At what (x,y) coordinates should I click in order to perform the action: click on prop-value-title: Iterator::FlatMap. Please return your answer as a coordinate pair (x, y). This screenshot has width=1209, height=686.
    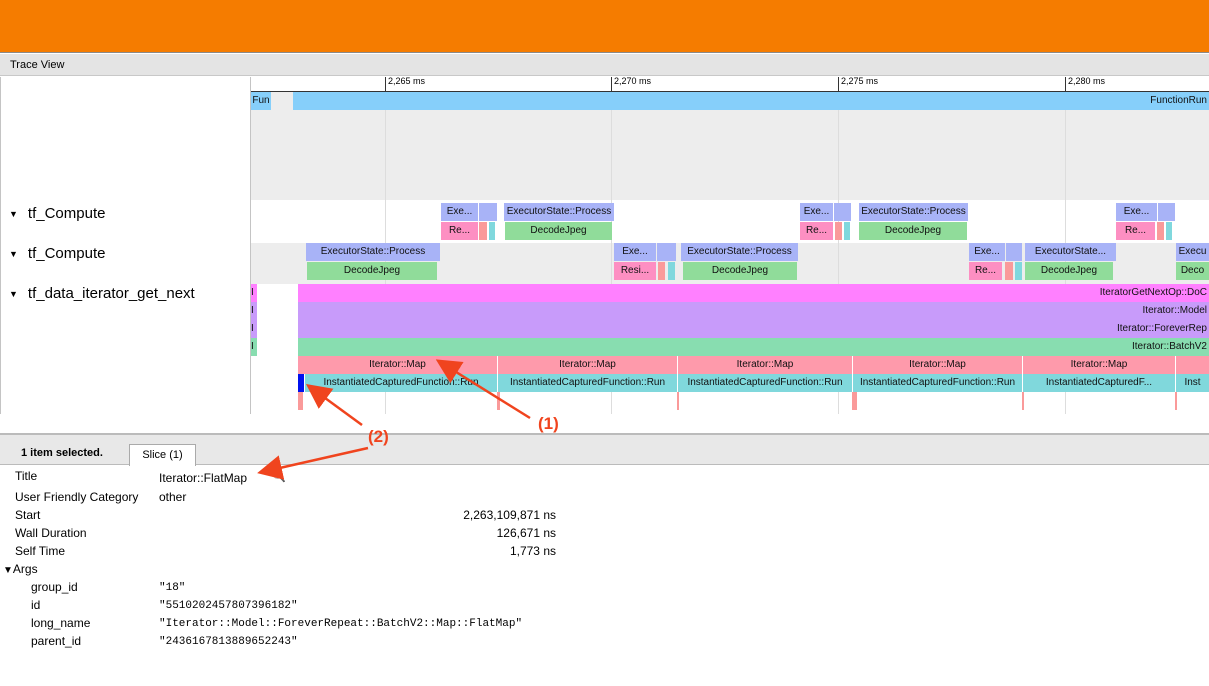
    Looking at the image, I should click on (203, 478).